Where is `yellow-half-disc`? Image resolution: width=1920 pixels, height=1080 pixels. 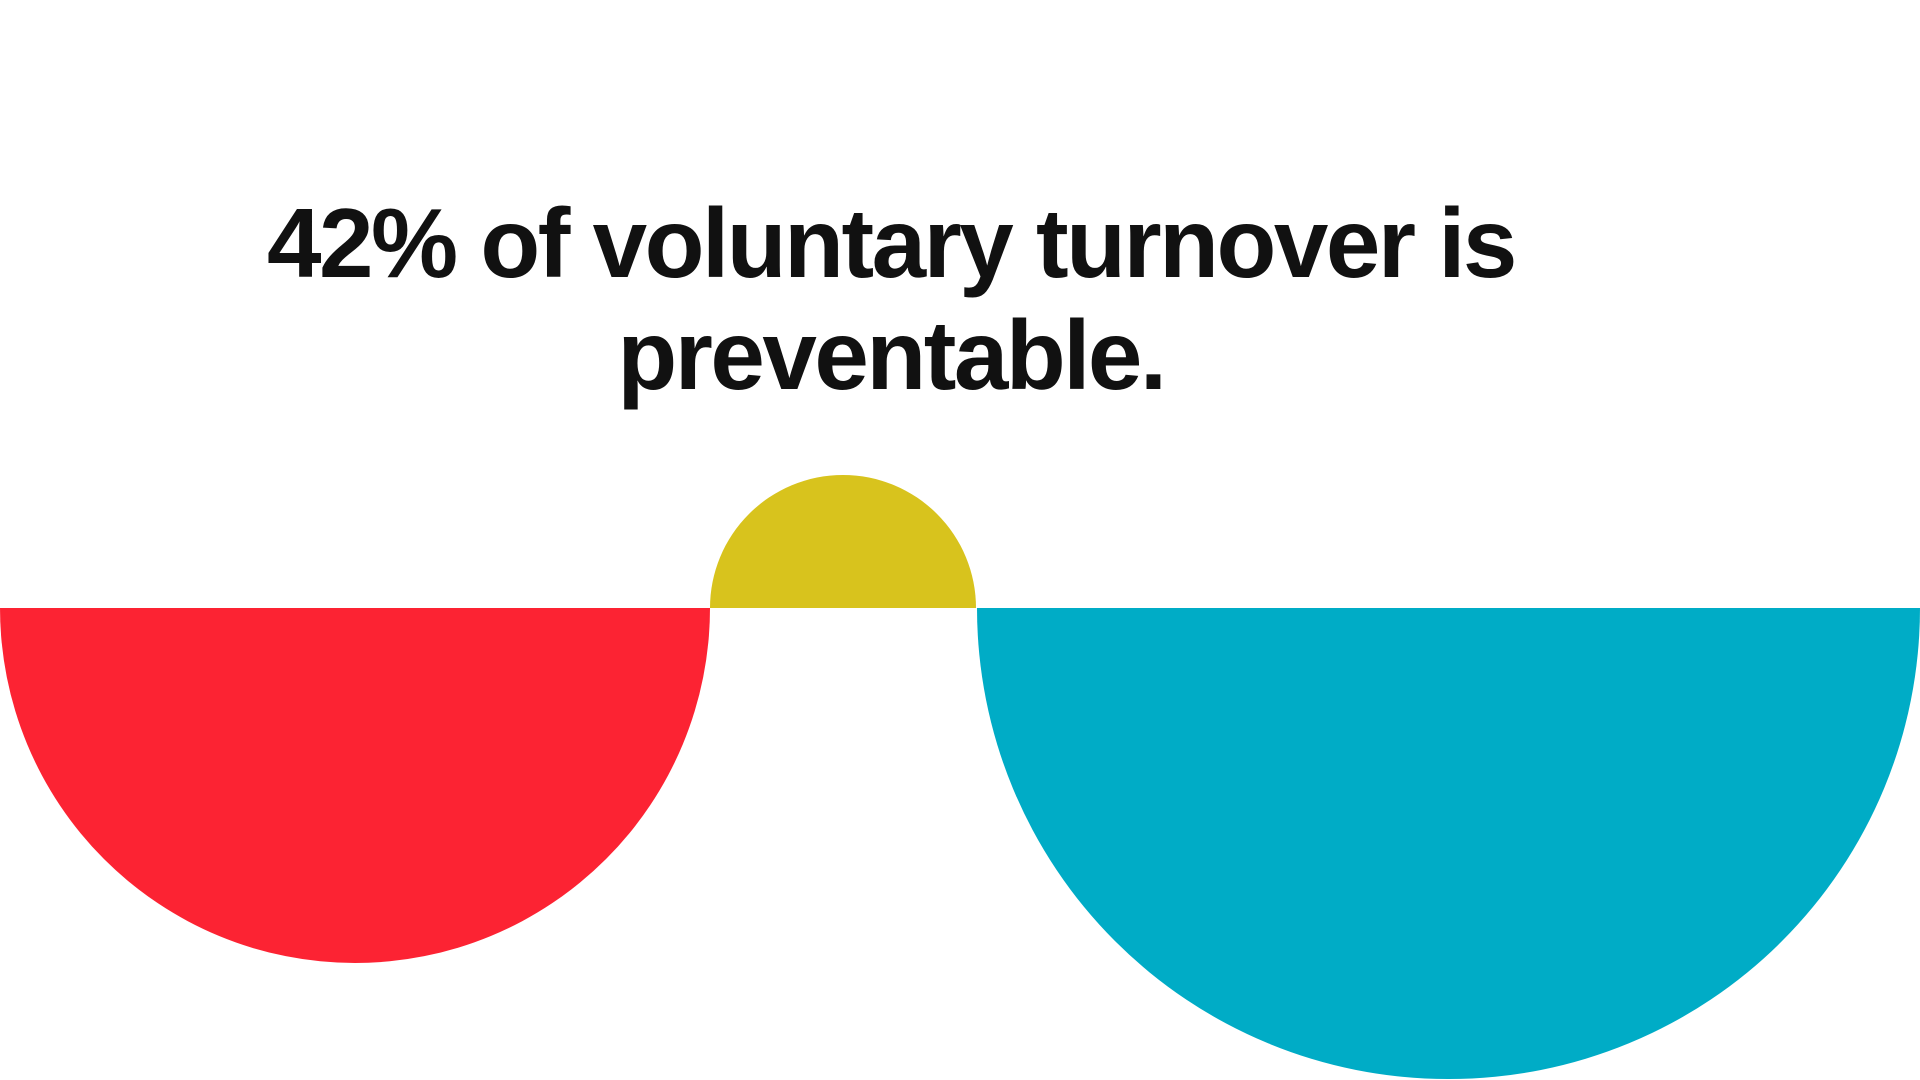
yellow-half-disc is located at coordinates (843, 541).